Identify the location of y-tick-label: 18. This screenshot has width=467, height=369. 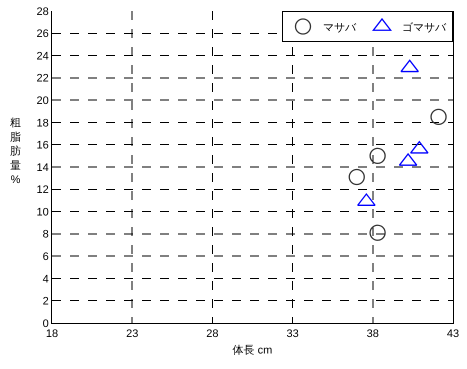
(42, 123).